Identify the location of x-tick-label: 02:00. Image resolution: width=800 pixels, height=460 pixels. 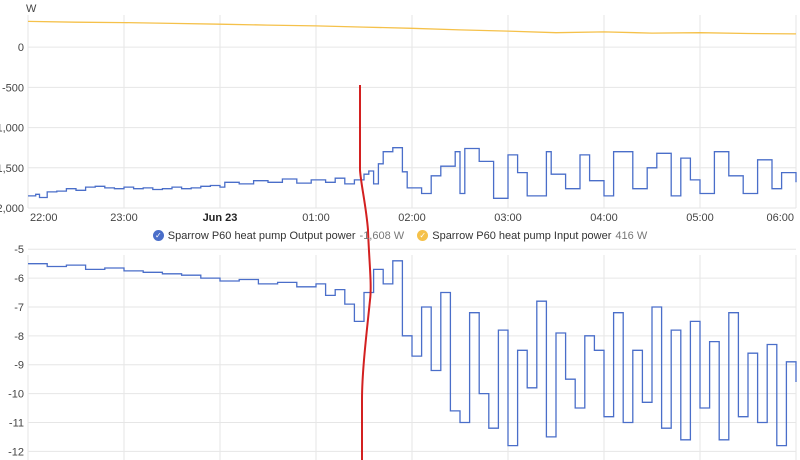
(412, 218).